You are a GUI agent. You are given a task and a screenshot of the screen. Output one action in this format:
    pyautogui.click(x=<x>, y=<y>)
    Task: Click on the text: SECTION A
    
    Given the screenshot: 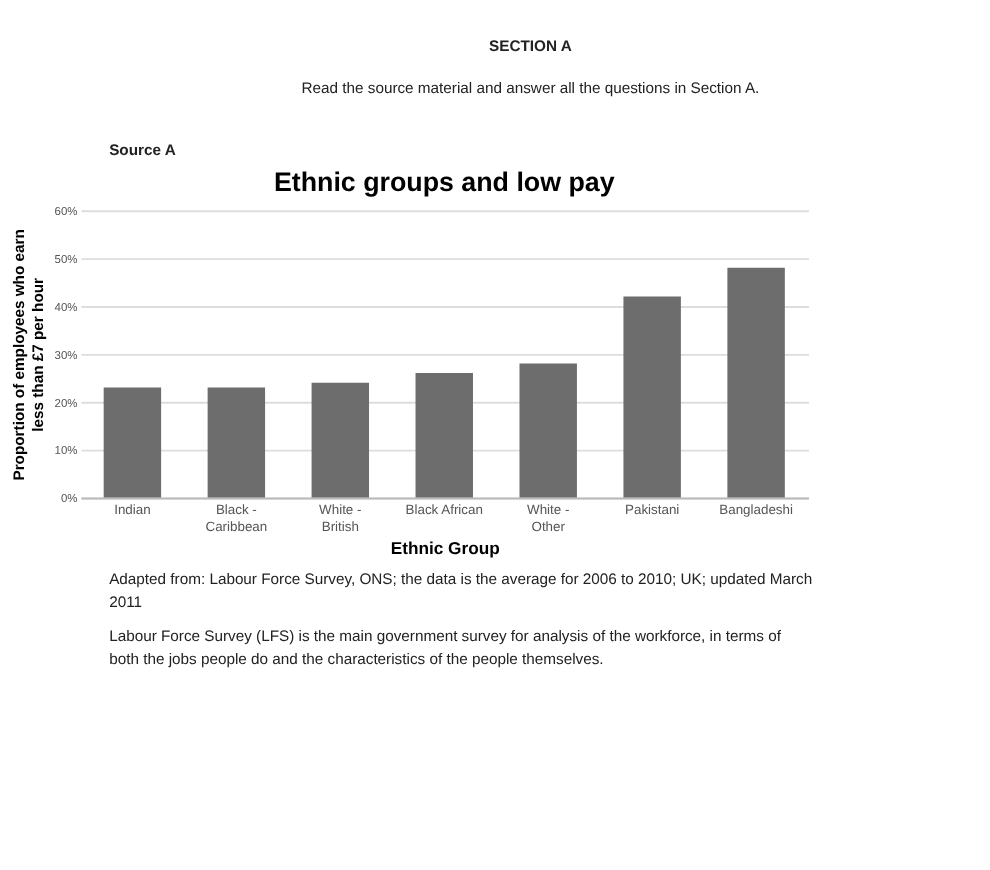 What is the action you would take?
    pyautogui.click(x=531, y=46)
    